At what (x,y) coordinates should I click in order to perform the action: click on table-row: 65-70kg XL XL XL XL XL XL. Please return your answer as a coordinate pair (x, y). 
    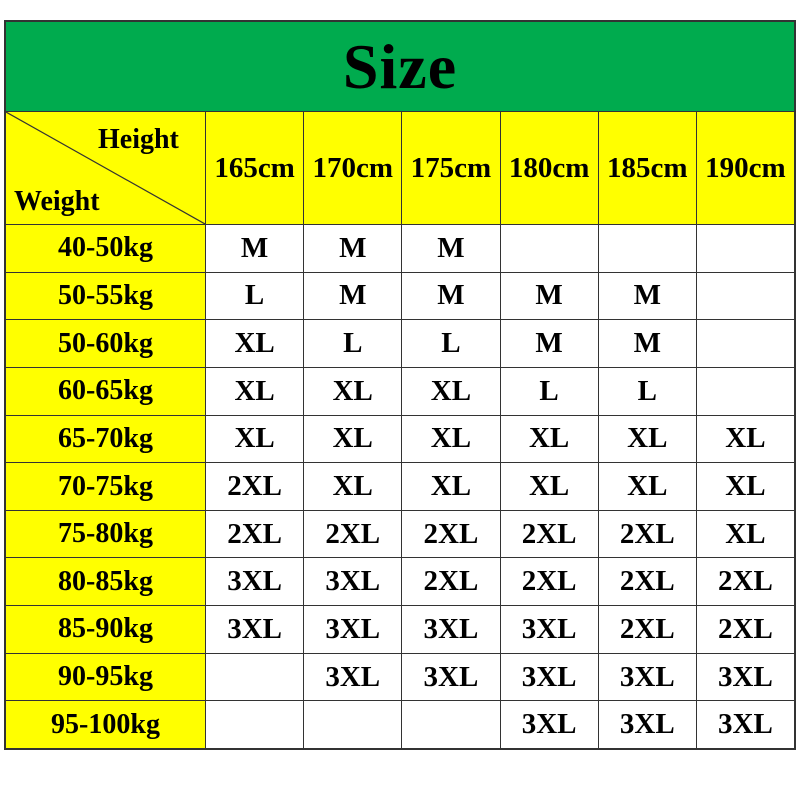
    Looking at the image, I should click on (400, 438).